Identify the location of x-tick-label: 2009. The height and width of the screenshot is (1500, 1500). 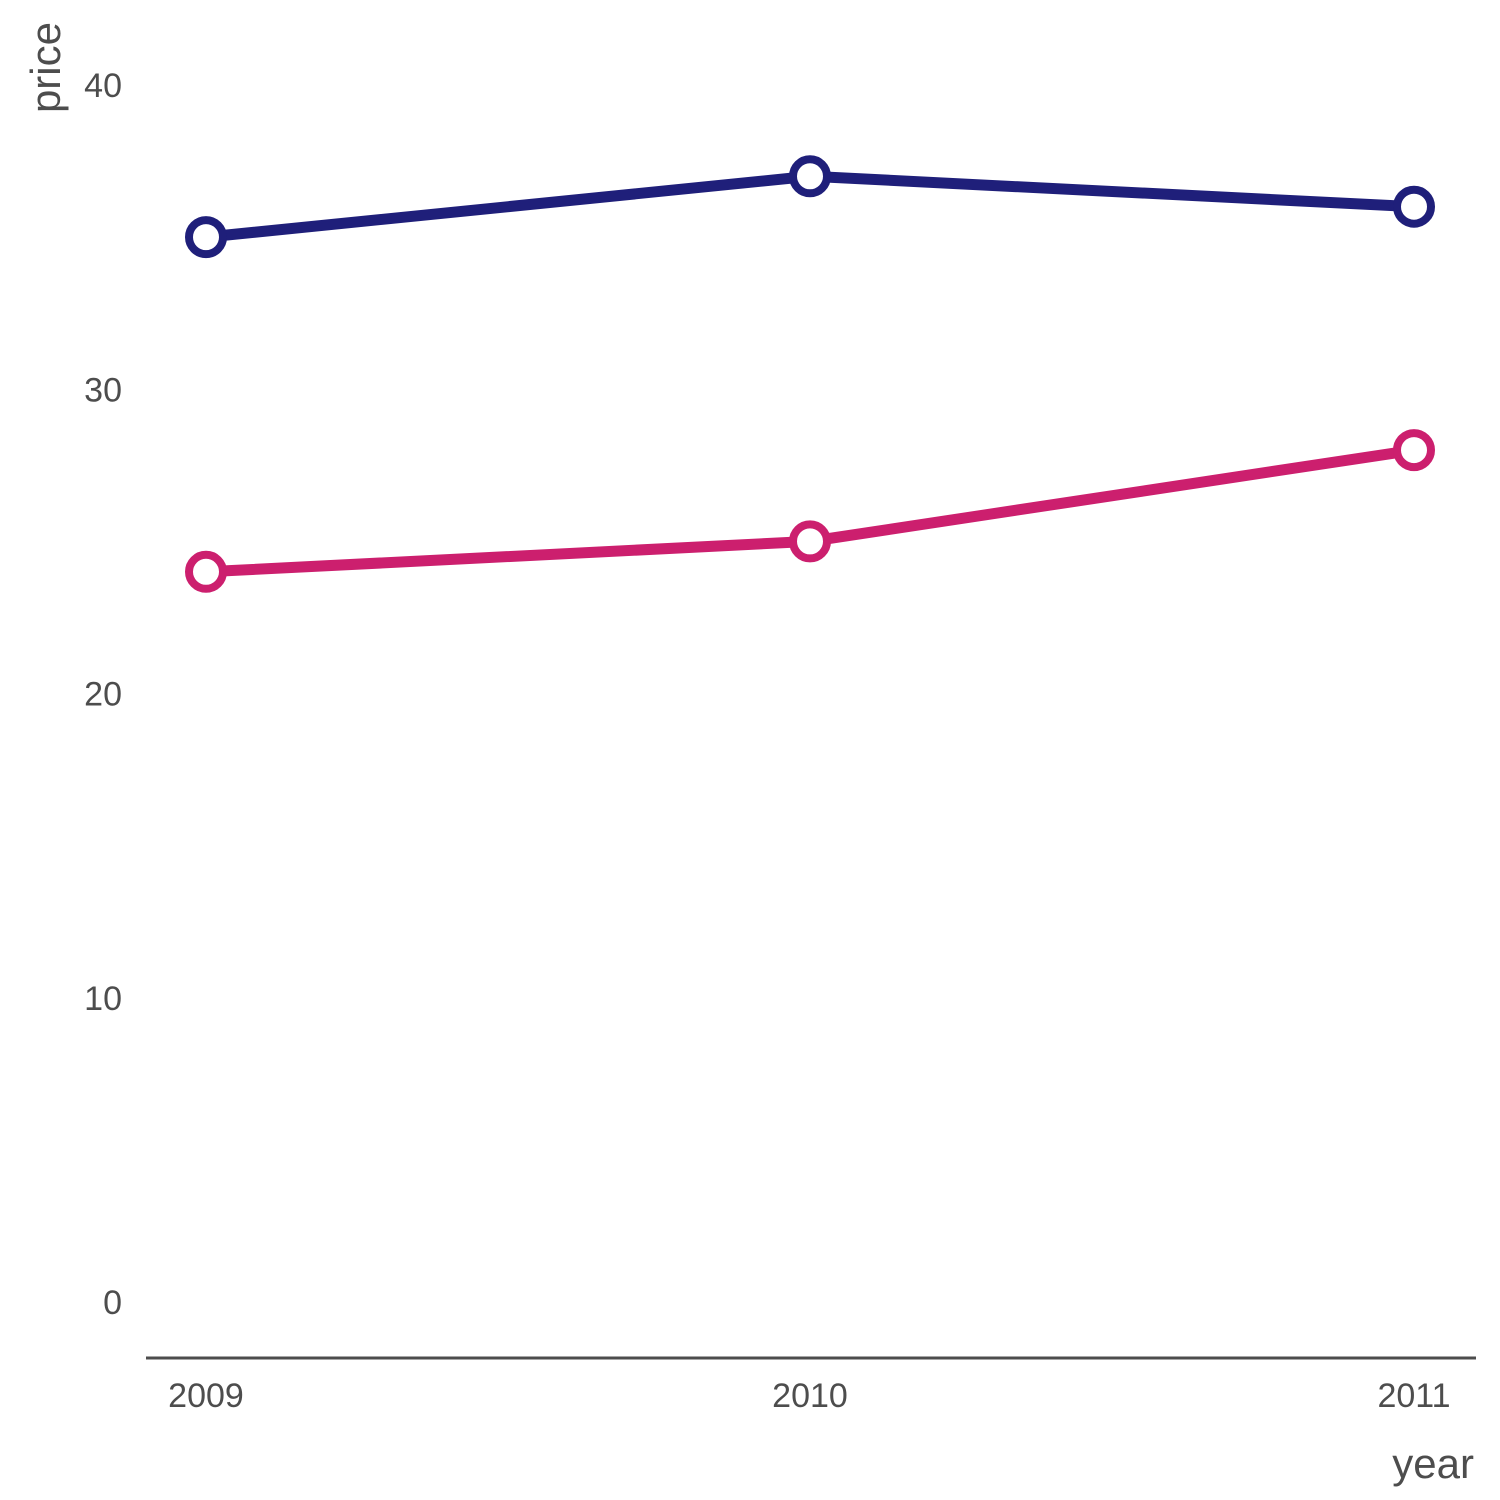
(206, 1396).